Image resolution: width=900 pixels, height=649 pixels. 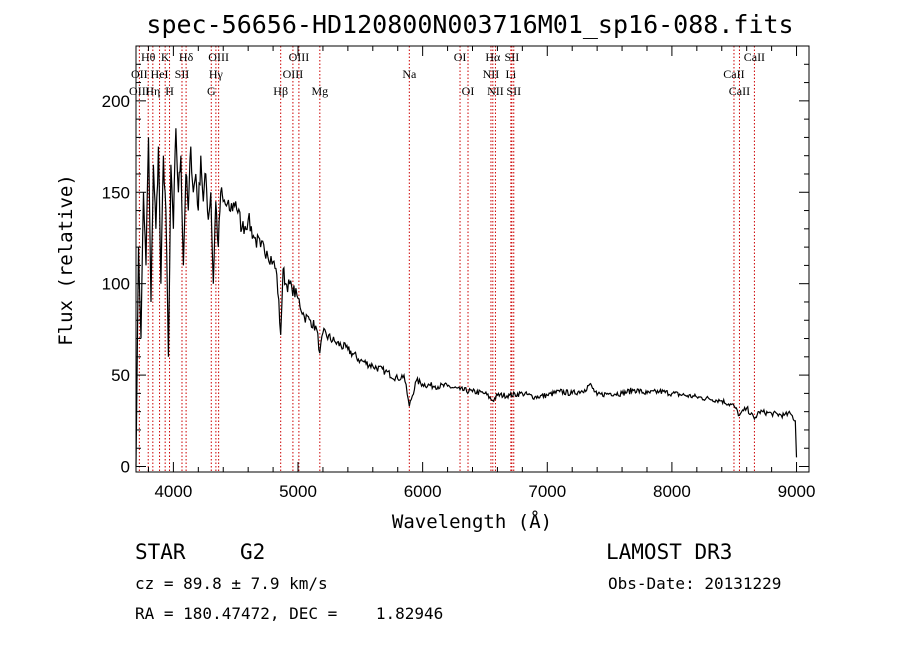 What do you see at coordinates (409, 74) in the screenshot?
I see `spectral-line-label: Na` at bounding box center [409, 74].